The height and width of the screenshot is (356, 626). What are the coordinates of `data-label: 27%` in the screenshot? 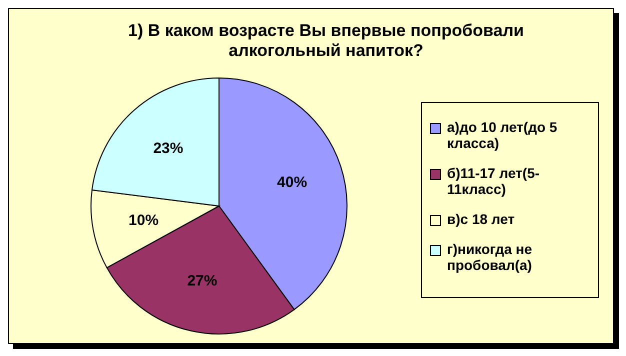 It's located at (202, 281).